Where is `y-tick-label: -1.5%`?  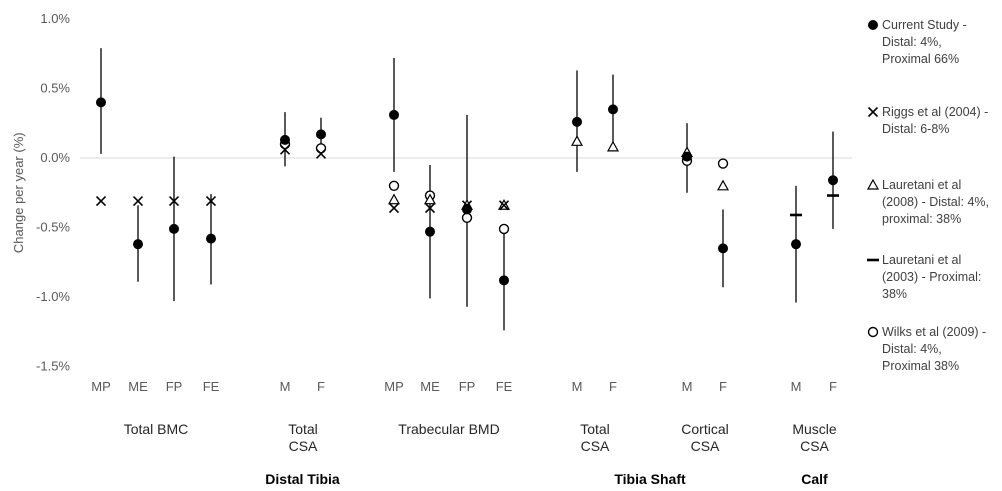
y-tick-label: -1.5% is located at coordinates (53, 366).